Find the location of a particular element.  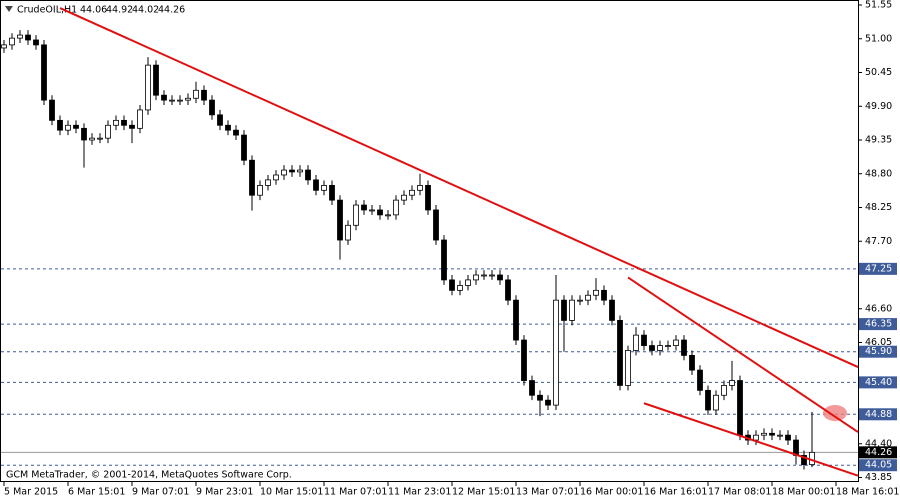

y-tick-label: 49.35 is located at coordinates (878, 140).